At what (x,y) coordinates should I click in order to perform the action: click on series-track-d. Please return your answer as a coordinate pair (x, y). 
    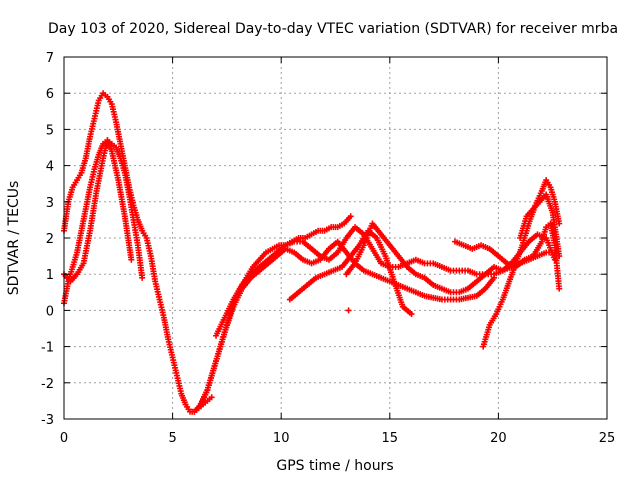
    Looking at the image, I should click on (272, 314).